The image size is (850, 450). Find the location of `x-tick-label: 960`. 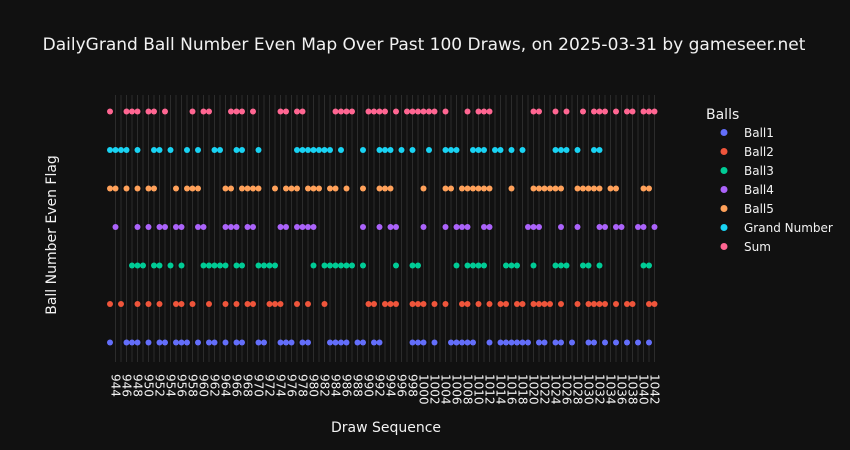

x-tick-label: 960 is located at coordinates (204, 385).